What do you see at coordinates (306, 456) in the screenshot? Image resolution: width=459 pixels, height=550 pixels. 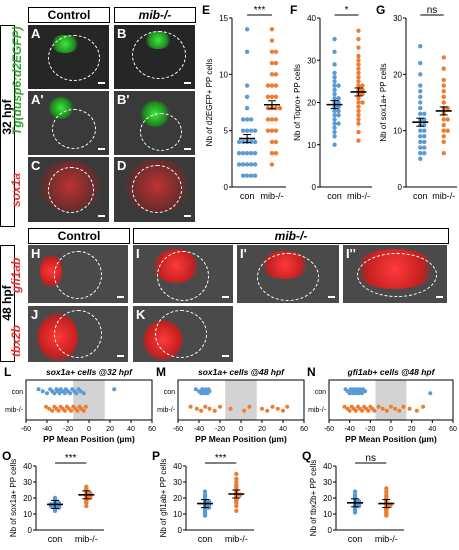 I see `panel-letter: Q` at bounding box center [306, 456].